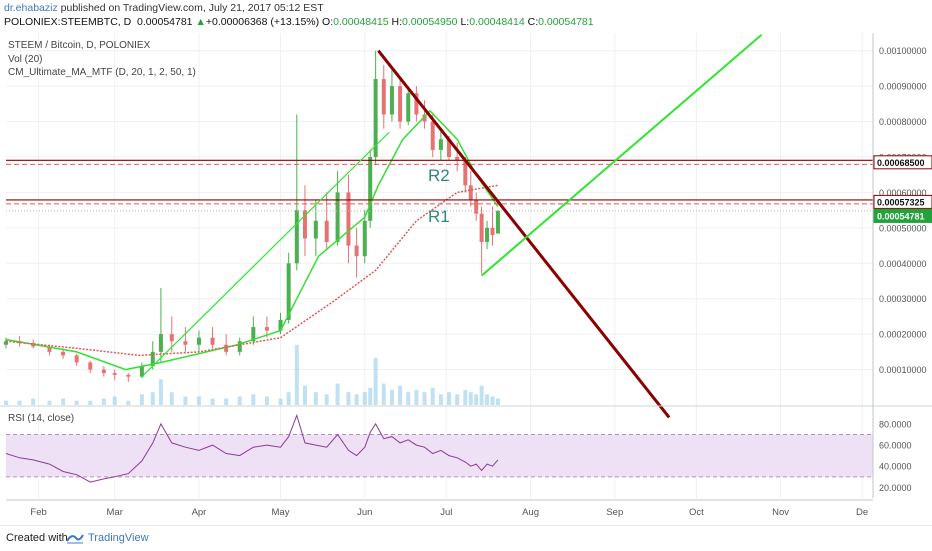 The width and height of the screenshot is (932, 551). Describe the element at coordinates (862, 512) in the screenshot. I see `date-tick-label: De` at that location.